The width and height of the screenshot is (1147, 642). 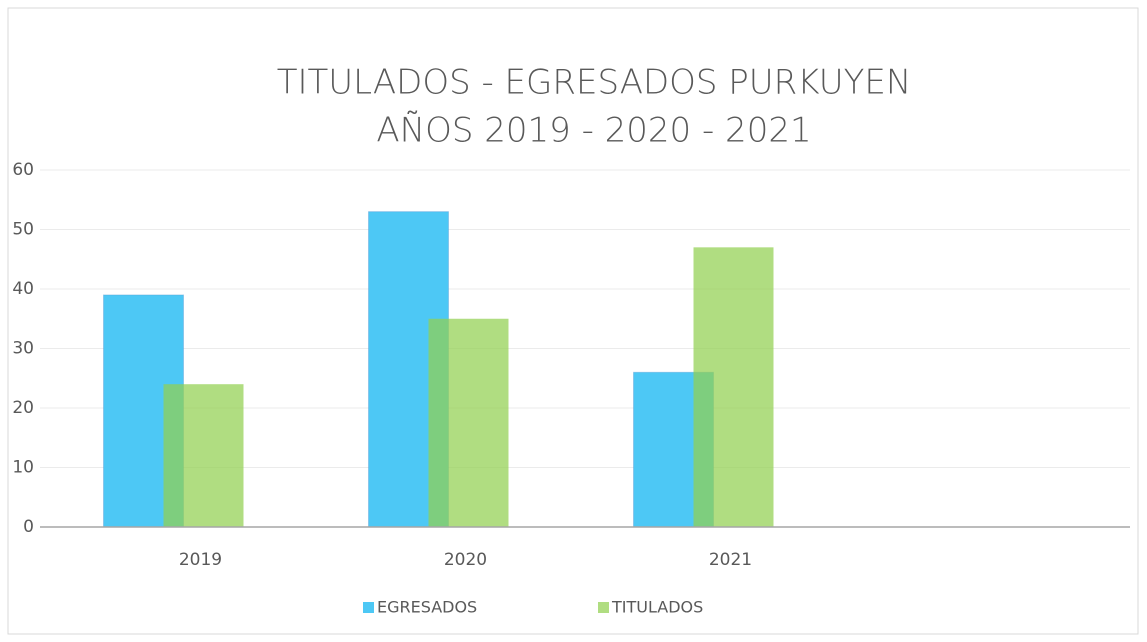 I want to click on x-tick-label: 2021, so click(x=730, y=560).